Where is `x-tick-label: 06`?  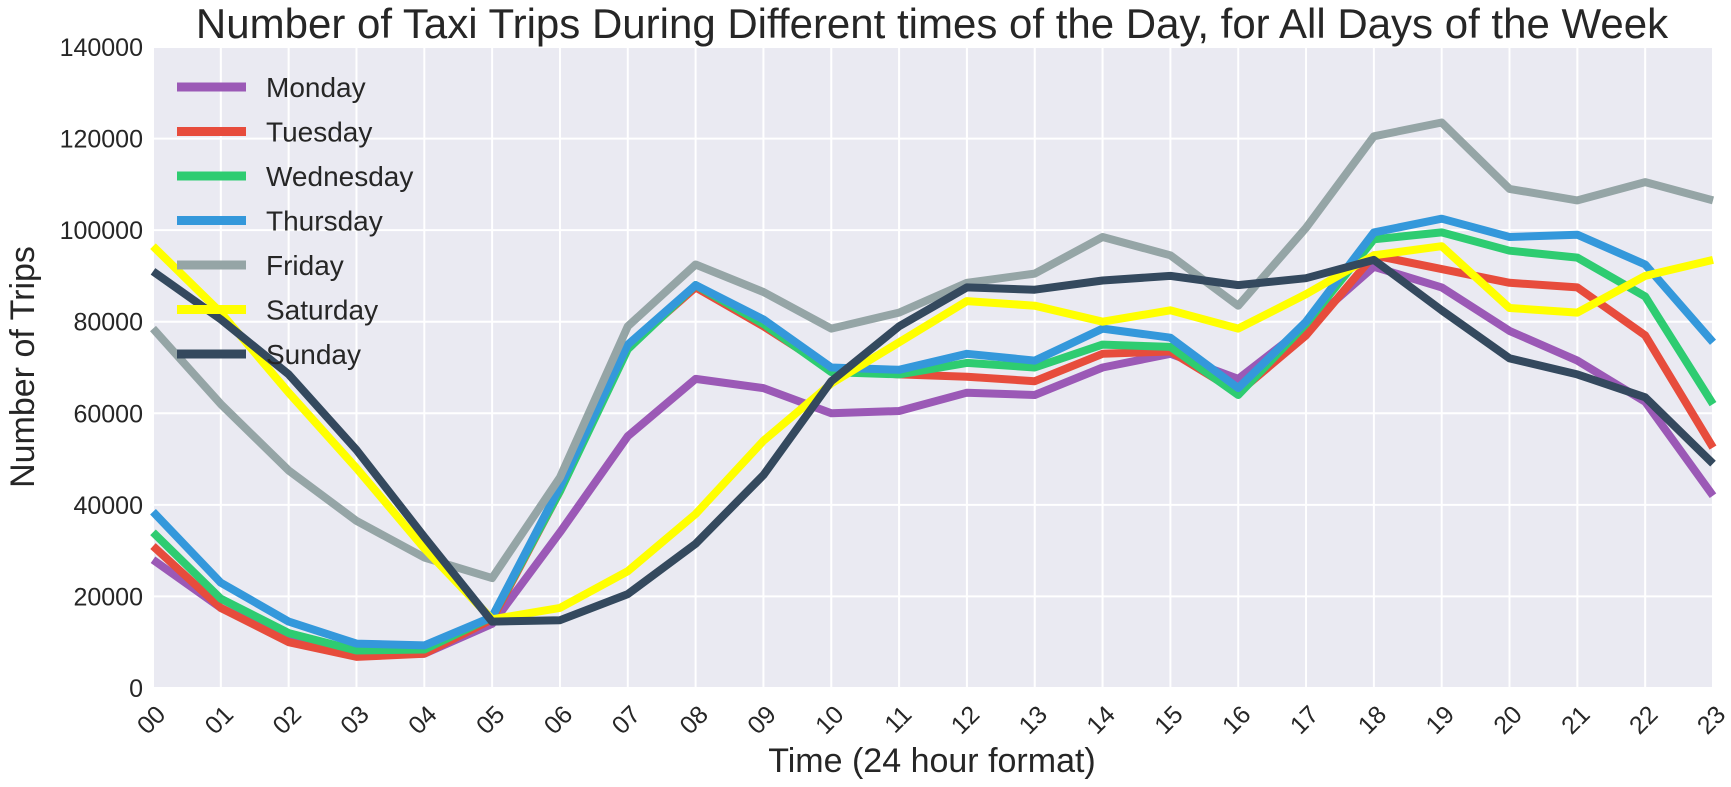 x-tick-label: 06 is located at coordinates (558, 719).